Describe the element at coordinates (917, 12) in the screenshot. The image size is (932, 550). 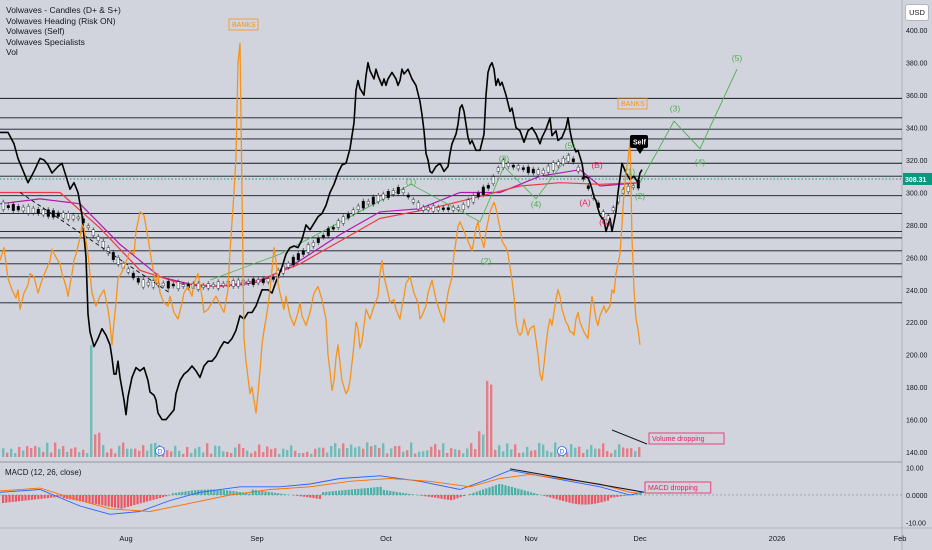
I see `currency-button: USD` at that location.